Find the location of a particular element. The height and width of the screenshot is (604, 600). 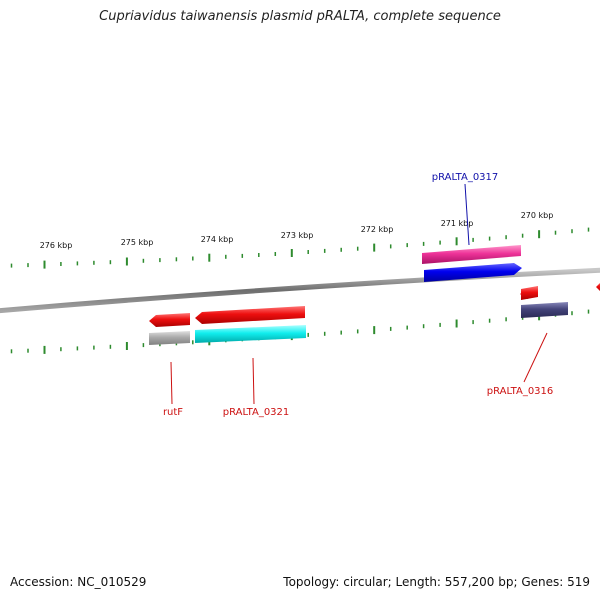

scale-label-275: 275 kbp is located at coordinates (137, 242).